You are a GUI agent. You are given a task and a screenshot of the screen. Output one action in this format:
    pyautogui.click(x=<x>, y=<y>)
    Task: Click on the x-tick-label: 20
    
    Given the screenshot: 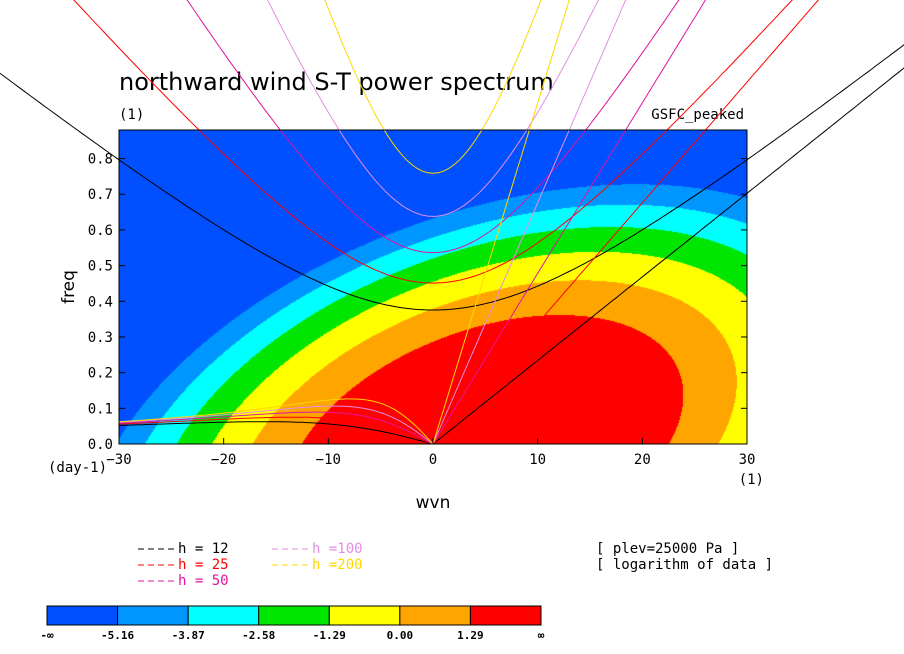 What is the action you would take?
    pyautogui.click(x=642, y=460)
    